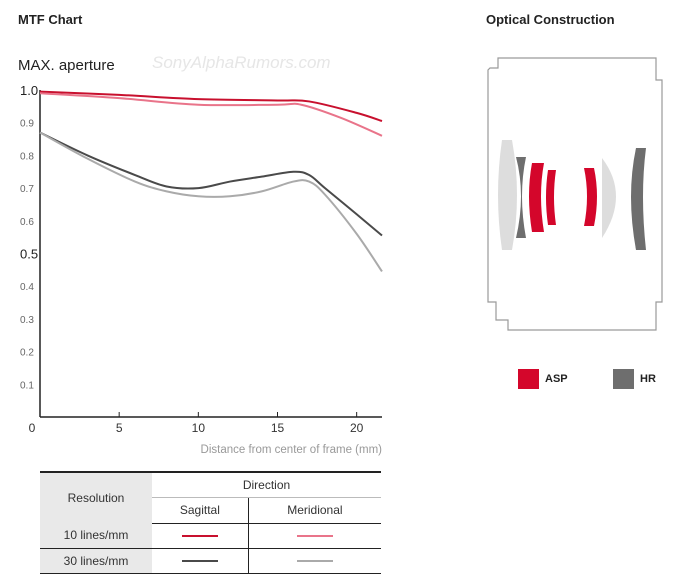 The width and height of the screenshot is (700, 577). What do you see at coordinates (357, 428) in the screenshot?
I see `x-tick-label: 20` at bounding box center [357, 428].